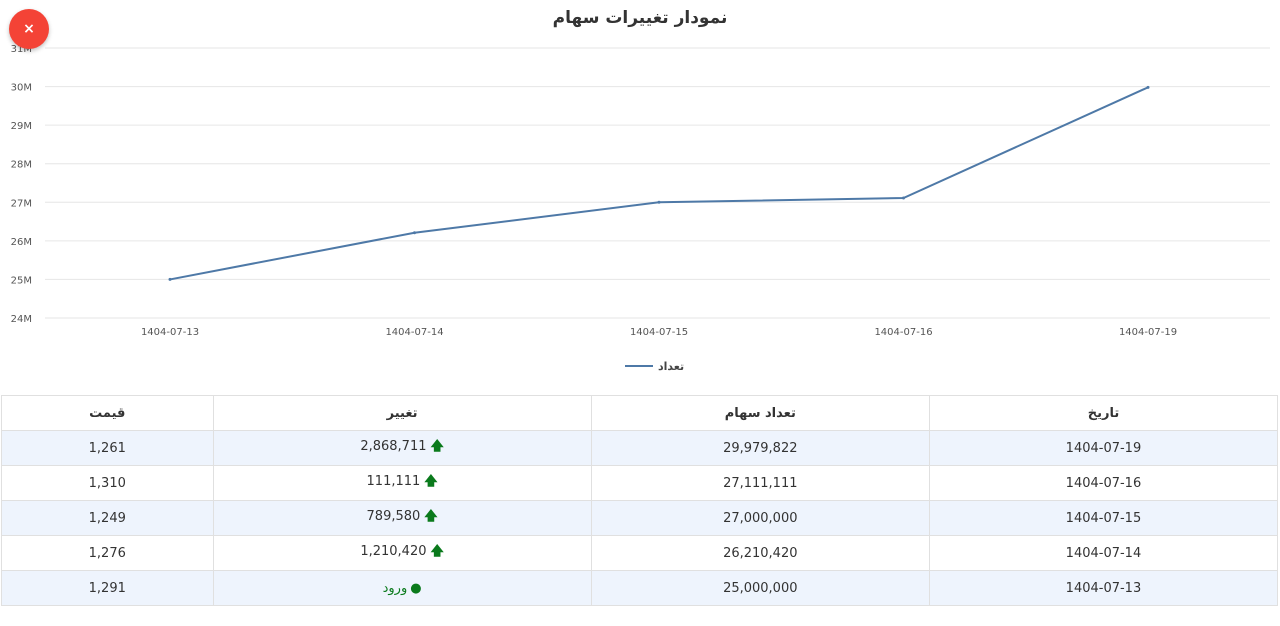 This screenshot has height=626, width=1280. I want to click on cell-count: 26,210,420, so click(760, 553).